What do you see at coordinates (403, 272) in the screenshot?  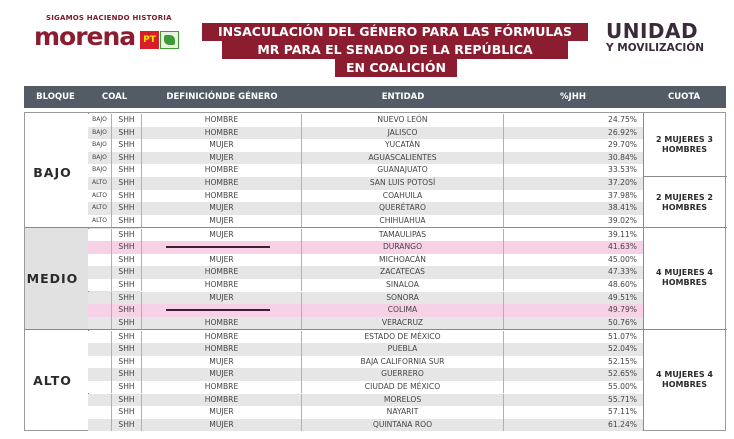 I see `row-state: ZACATECAS` at bounding box center [403, 272].